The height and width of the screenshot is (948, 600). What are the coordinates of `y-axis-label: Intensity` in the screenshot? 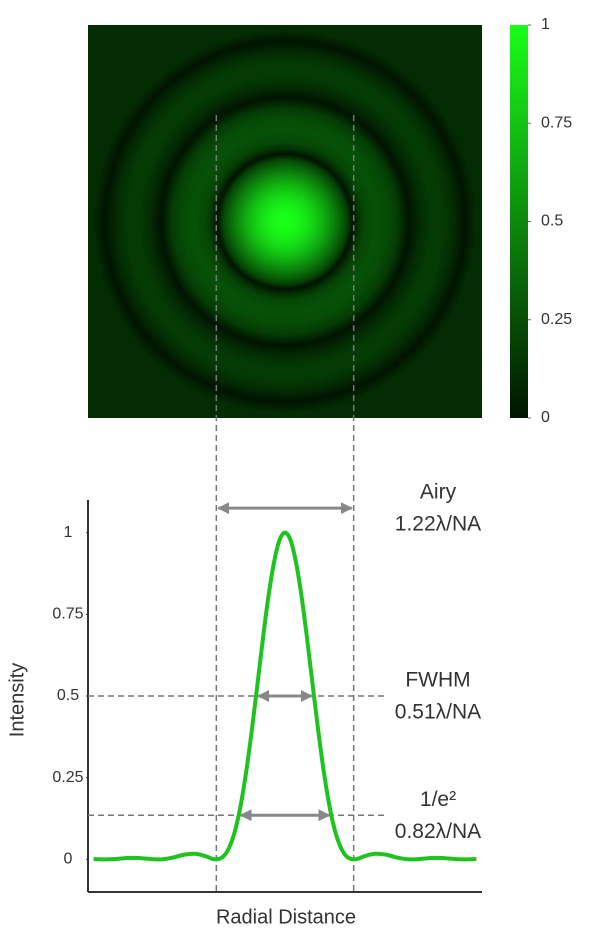 It's located at (17, 700).